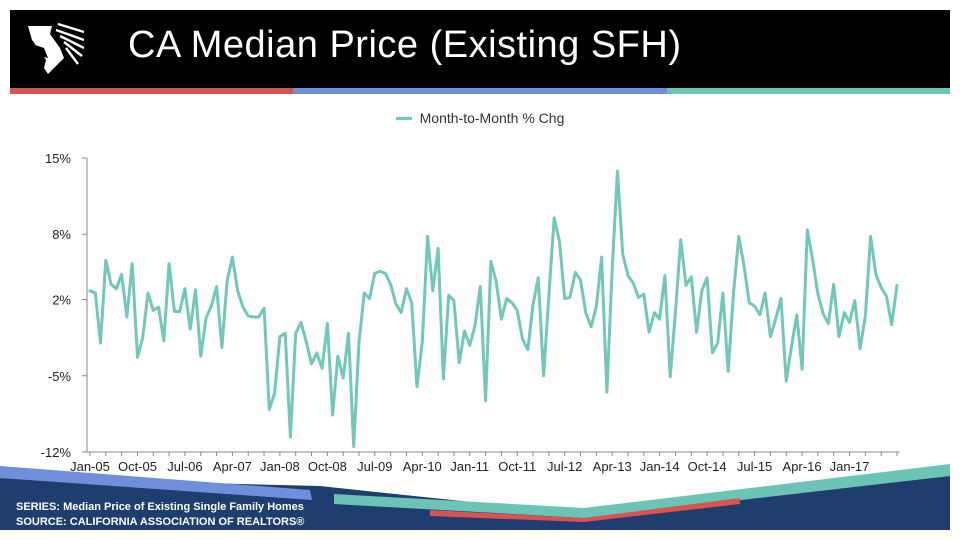 The width and height of the screenshot is (960, 540). What do you see at coordinates (517, 466) in the screenshot?
I see `x-tick-label: Oct-11` at bounding box center [517, 466].